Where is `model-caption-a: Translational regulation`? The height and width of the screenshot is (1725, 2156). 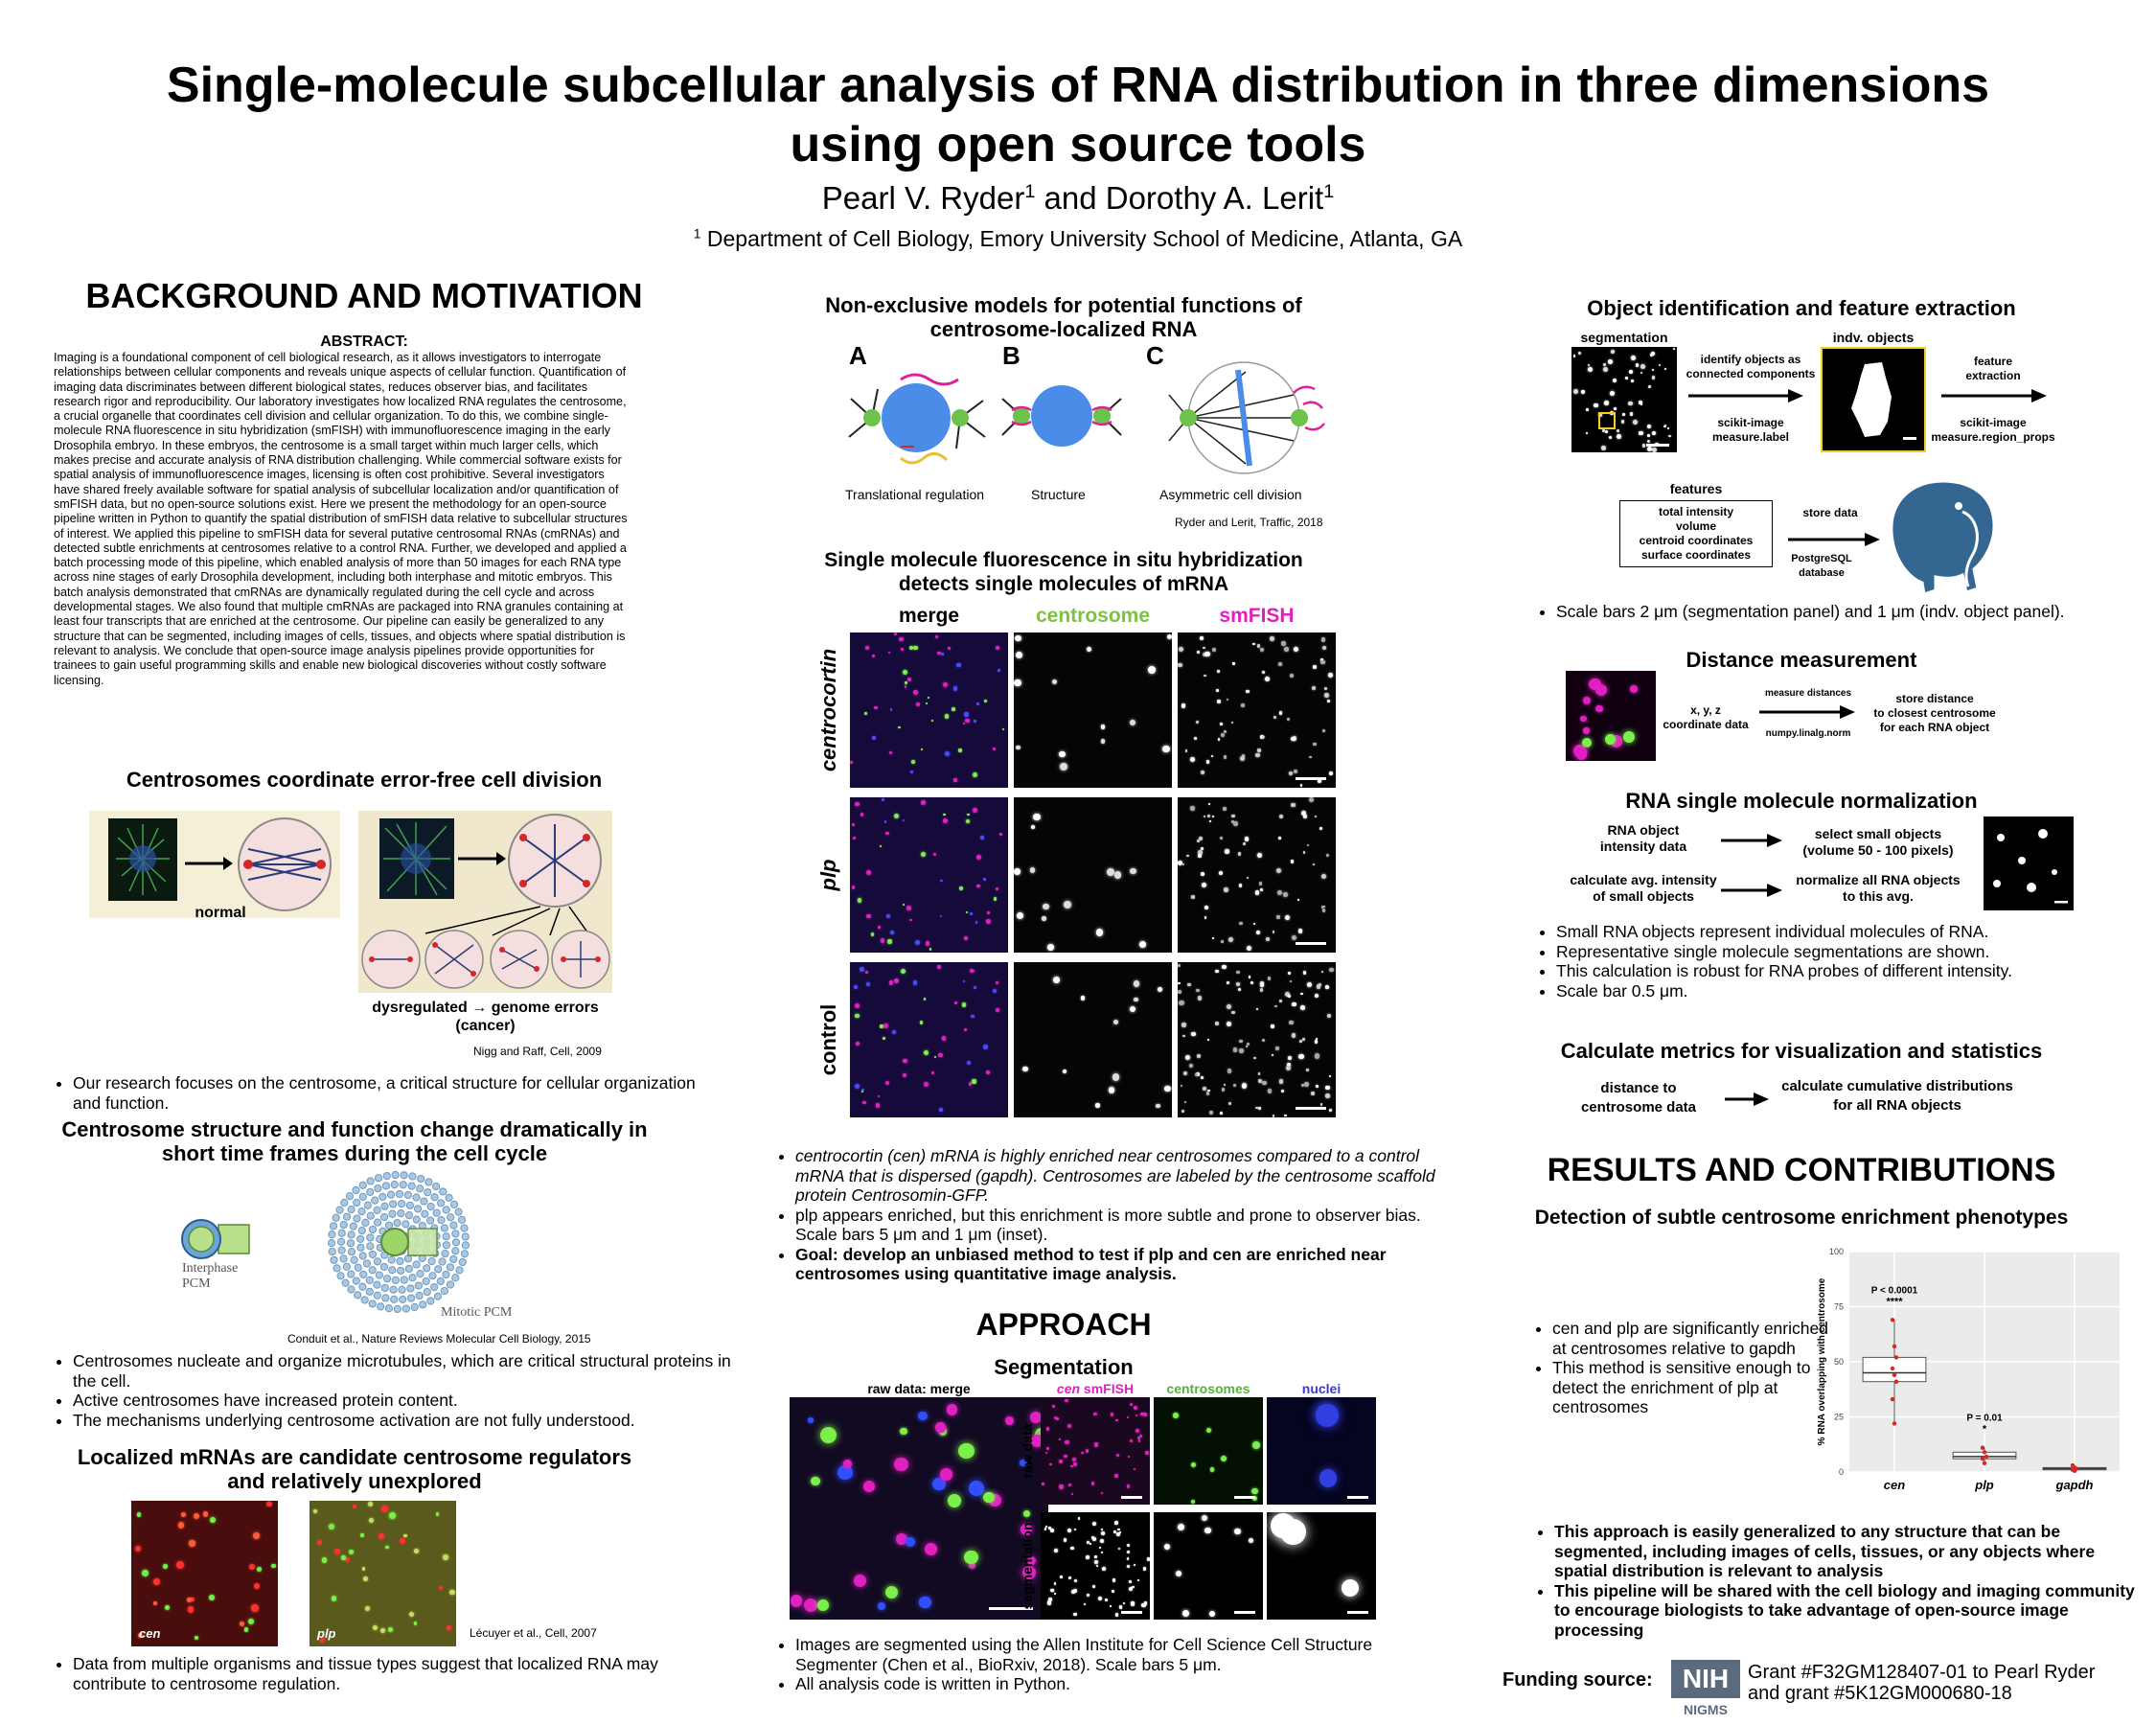 model-caption-a: Translational regulation is located at coordinates (914, 494).